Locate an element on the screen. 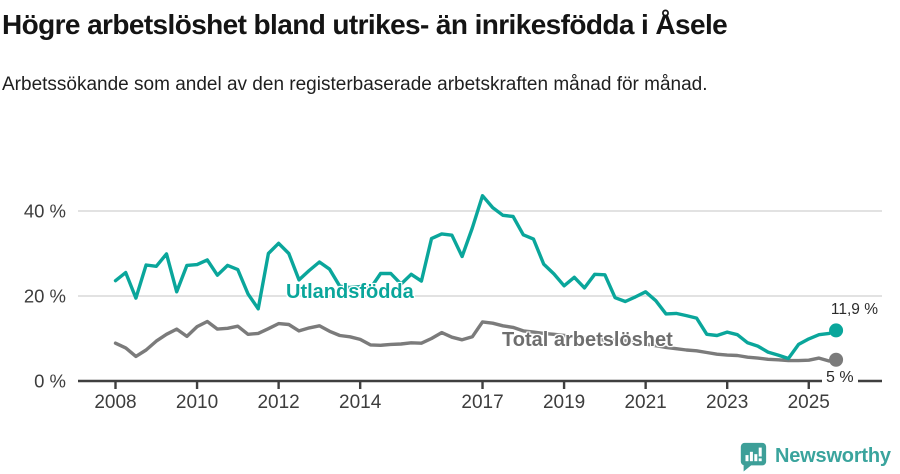 Image resolution: width=900 pixels, height=474 pixels. y-axis-tick-label: 40 % is located at coordinates (45, 211).